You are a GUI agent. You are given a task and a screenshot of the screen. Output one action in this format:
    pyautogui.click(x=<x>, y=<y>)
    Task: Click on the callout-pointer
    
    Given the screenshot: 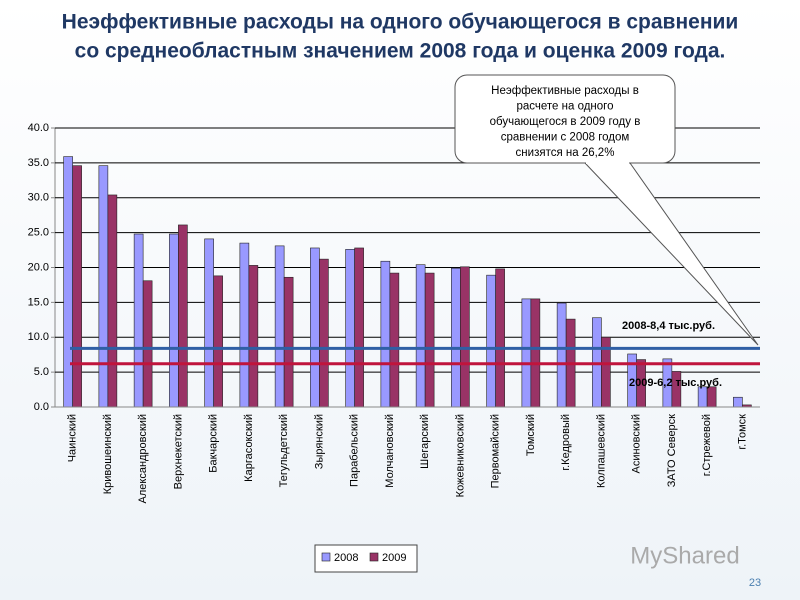 What is the action you would take?
    pyautogui.click(x=671, y=254)
    